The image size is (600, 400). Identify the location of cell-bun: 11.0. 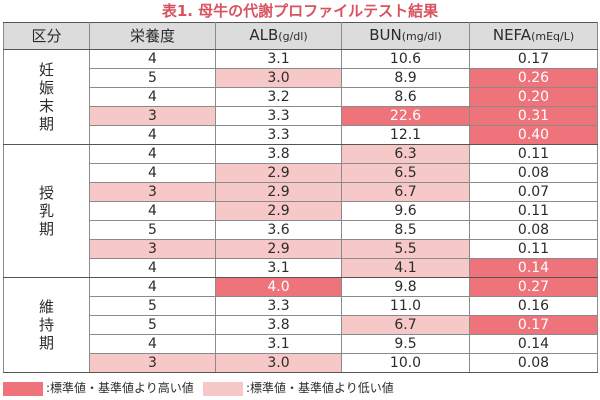
(405, 306).